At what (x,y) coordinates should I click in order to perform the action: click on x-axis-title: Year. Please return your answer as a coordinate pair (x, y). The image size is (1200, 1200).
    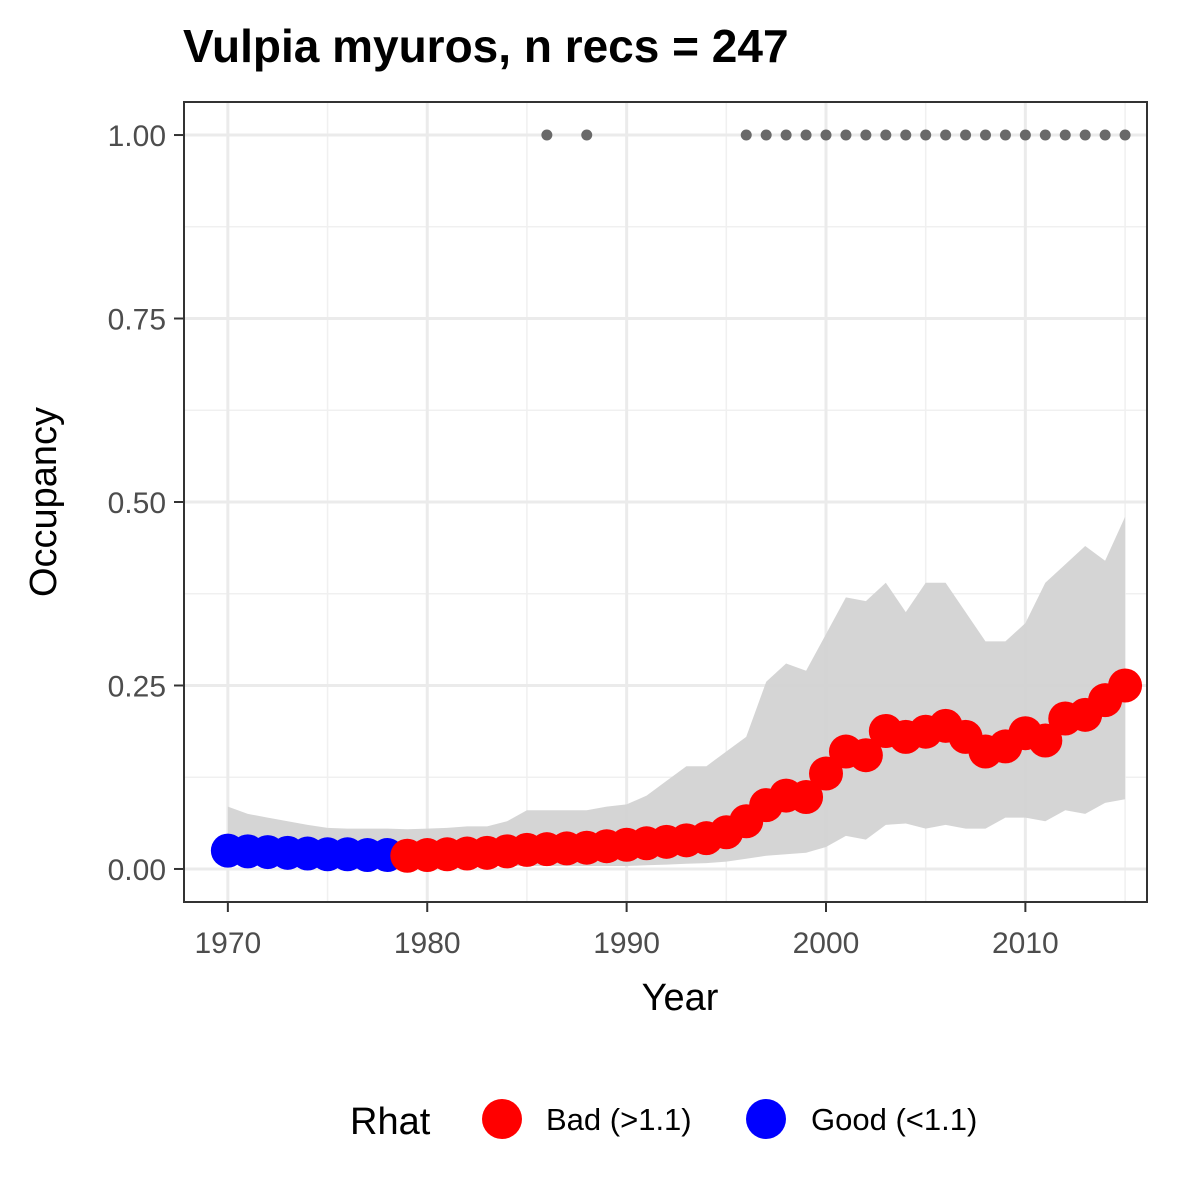
    Looking at the image, I should click on (680, 998).